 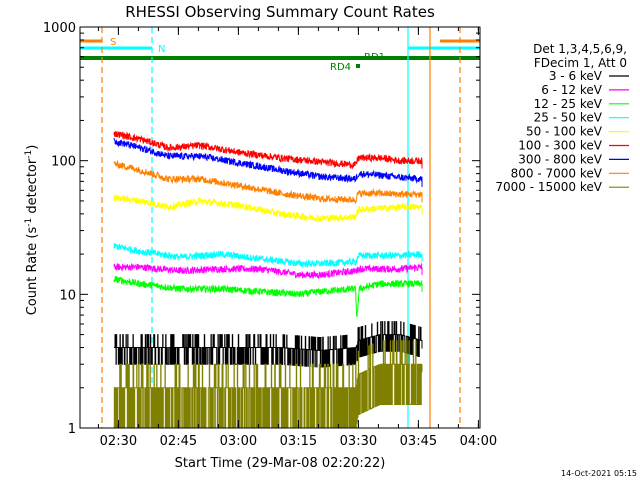 What do you see at coordinates (280, 463) in the screenshot?
I see `x-axis-label: Start Time (29-Mar-08 02:20:22)` at bounding box center [280, 463].